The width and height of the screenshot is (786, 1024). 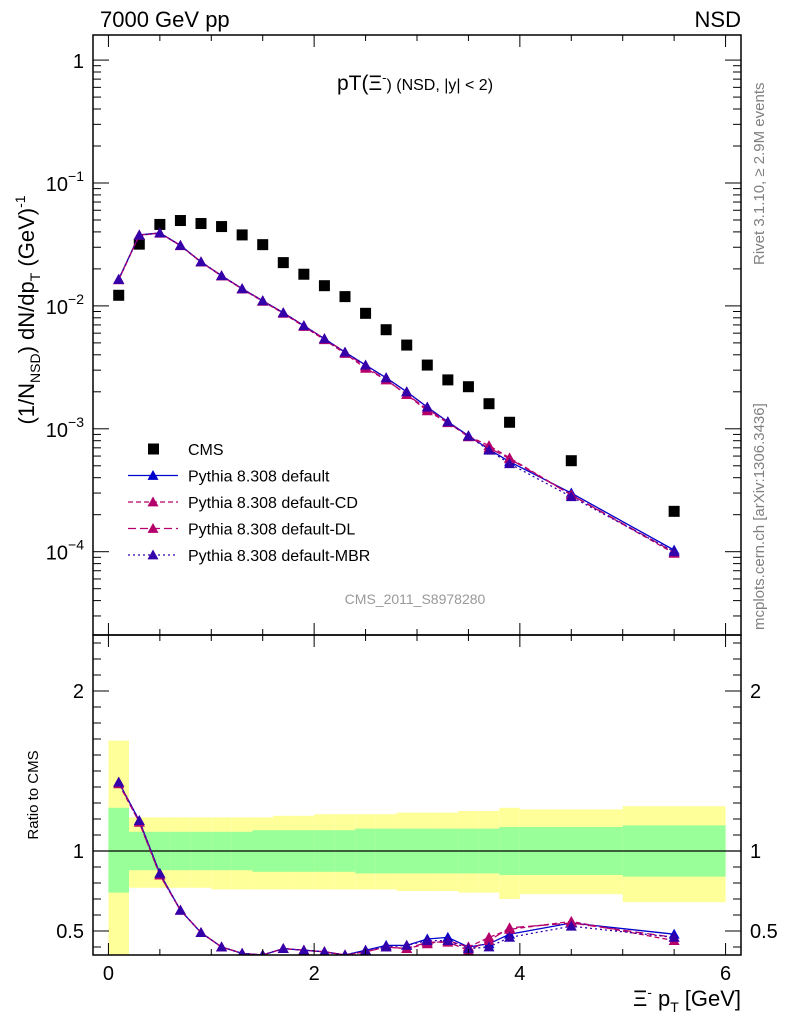 I want to click on legend-marker-dl, so click(x=153, y=528).